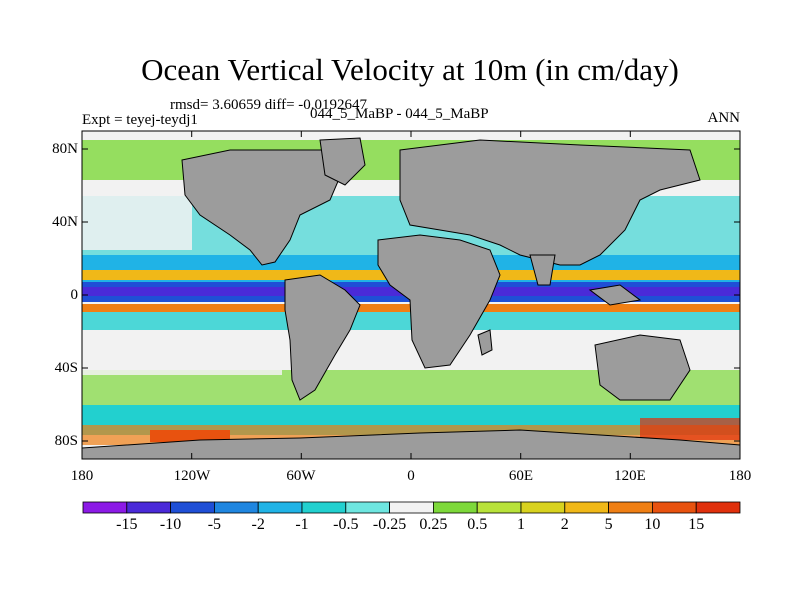 The width and height of the screenshot is (800, 600). I want to click on lat-label-80n: 80N, so click(65, 149).